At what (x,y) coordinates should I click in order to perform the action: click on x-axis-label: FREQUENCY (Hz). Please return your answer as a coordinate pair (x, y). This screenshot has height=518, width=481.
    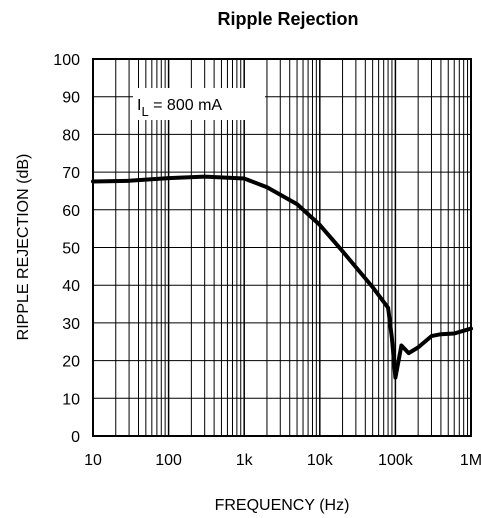
    Looking at the image, I should click on (282, 505).